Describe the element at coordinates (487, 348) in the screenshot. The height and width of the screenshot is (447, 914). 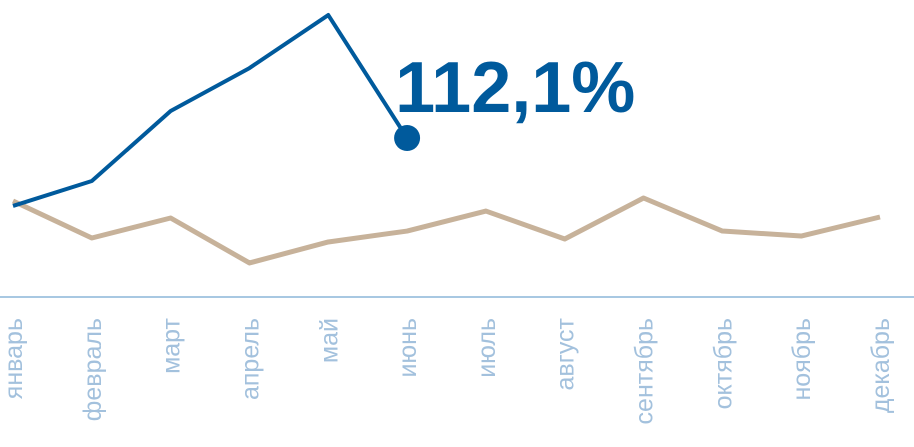
I see `x-tick-label: июль` at that location.